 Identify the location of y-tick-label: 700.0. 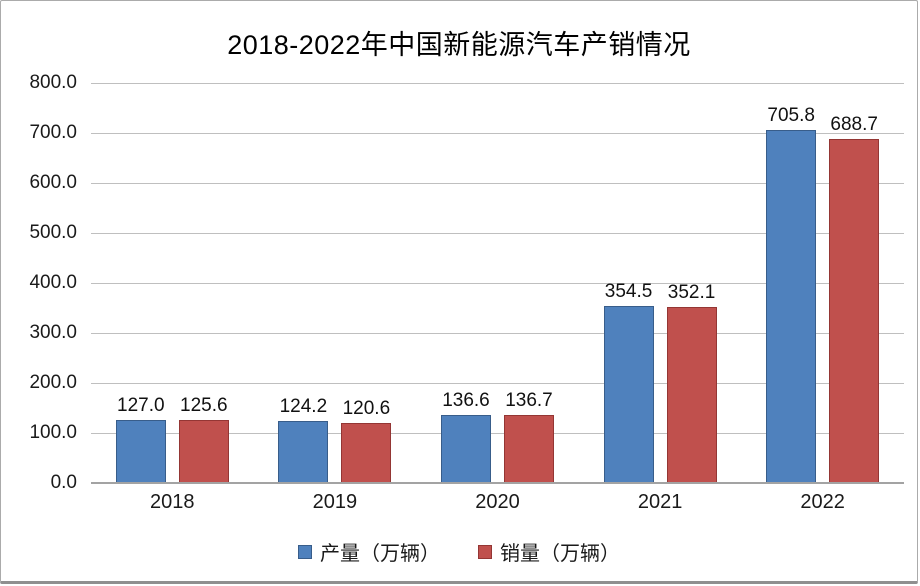
(53, 132).